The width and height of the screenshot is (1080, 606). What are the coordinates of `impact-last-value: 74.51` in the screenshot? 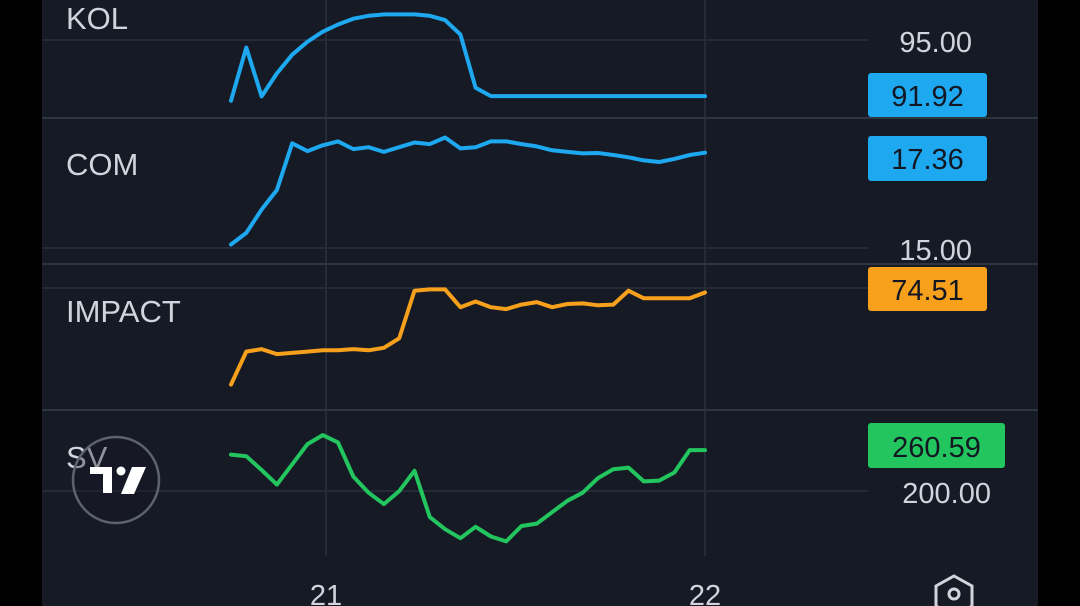 It's located at (927, 291).